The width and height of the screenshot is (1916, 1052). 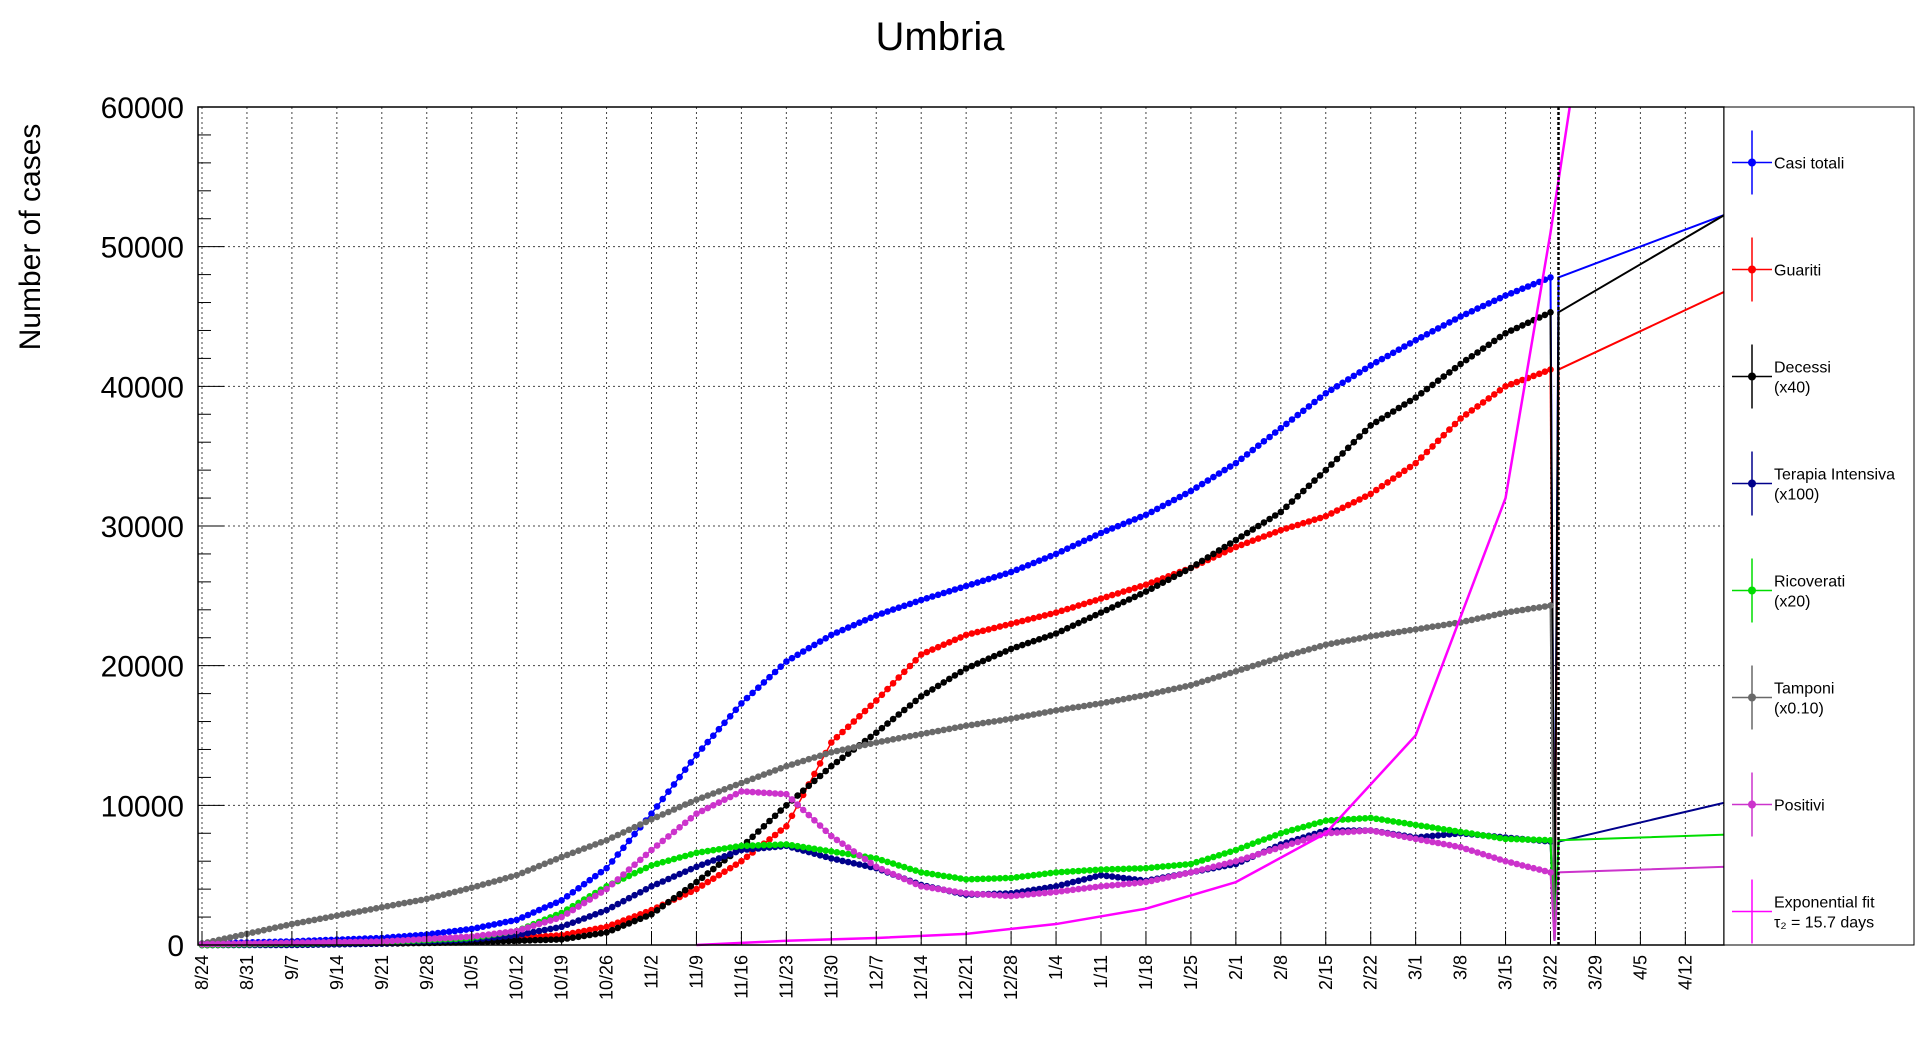 What do you see at coordinates (142, 806) in the screenshot?
I see `y-tick-label: 10000` at bounding box center [142, 806].